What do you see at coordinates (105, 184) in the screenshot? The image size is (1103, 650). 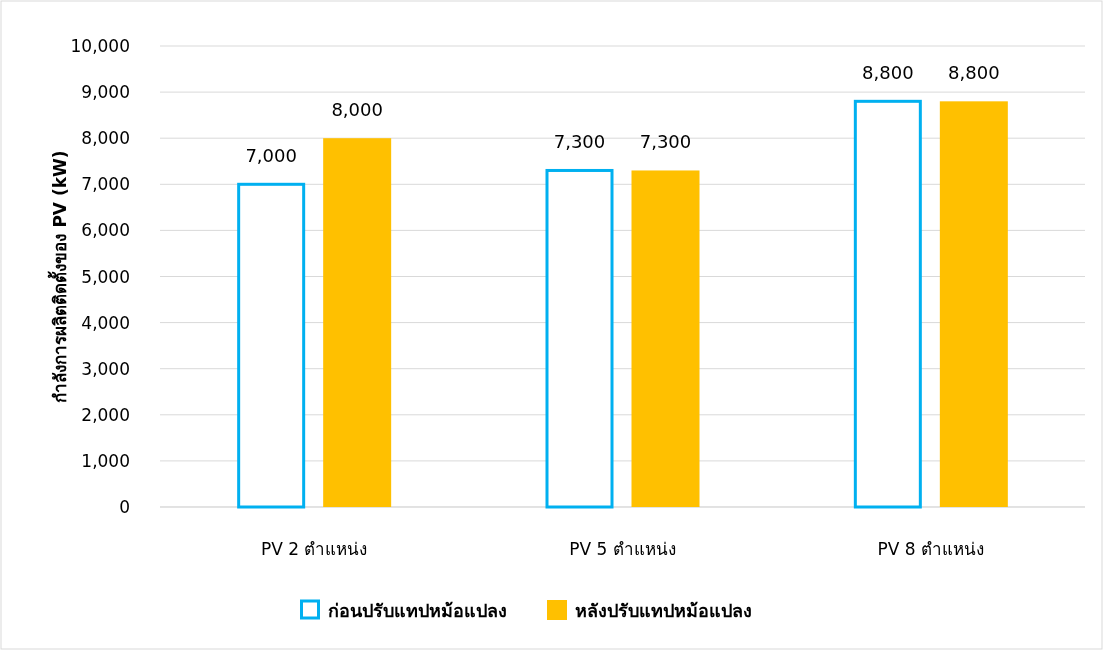 I see `y-tick-label: 7,000` at bounding box center [105, 184].